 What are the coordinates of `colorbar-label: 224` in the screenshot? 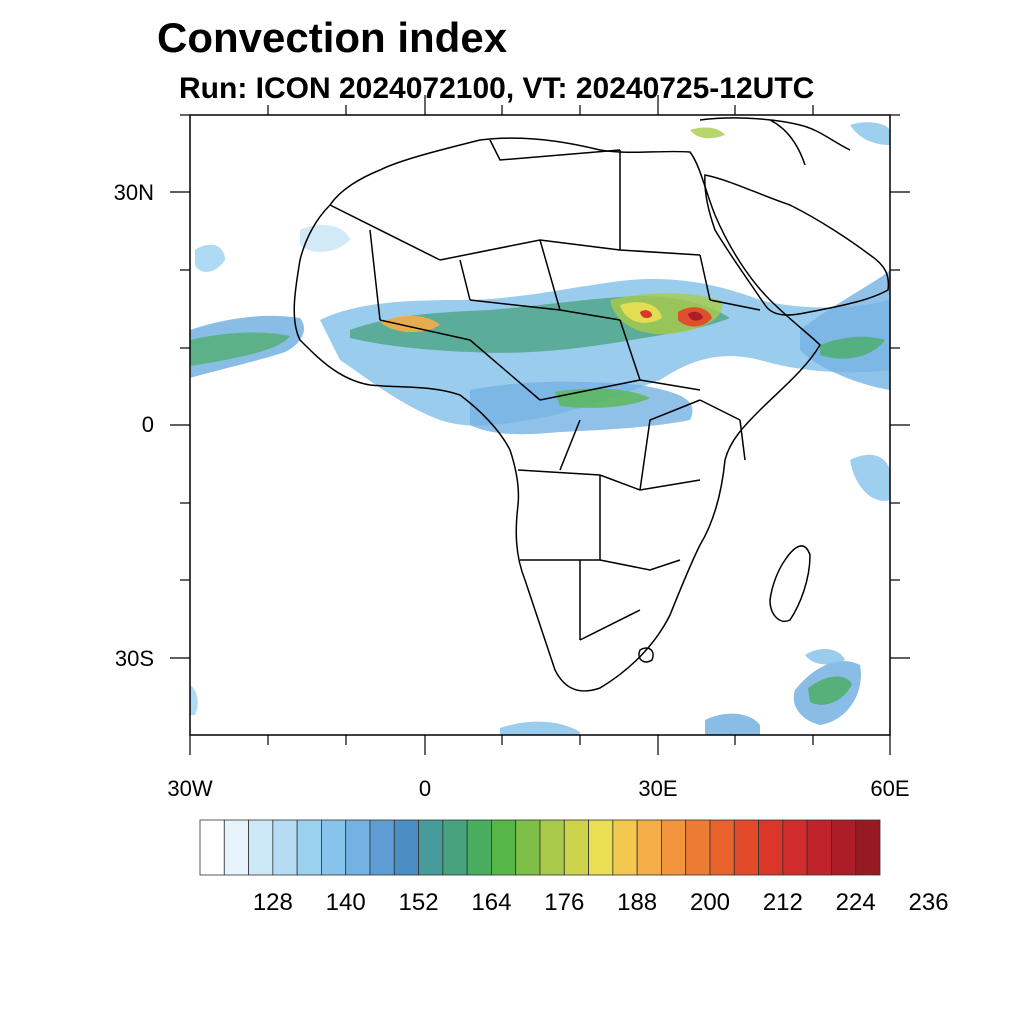 It's located at (855, 902).